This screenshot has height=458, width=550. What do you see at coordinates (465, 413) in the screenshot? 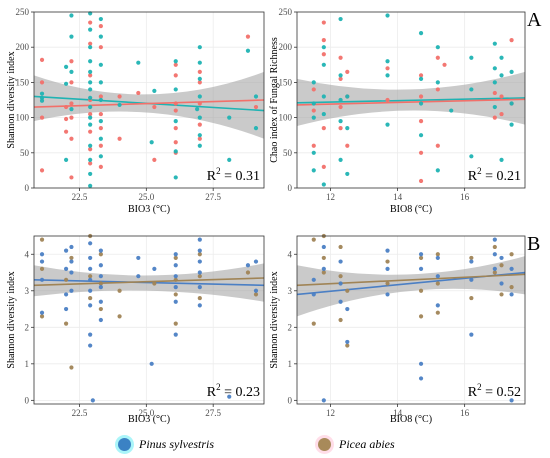
I see `x-tick-label: 16` at bounding box center [465, 413].